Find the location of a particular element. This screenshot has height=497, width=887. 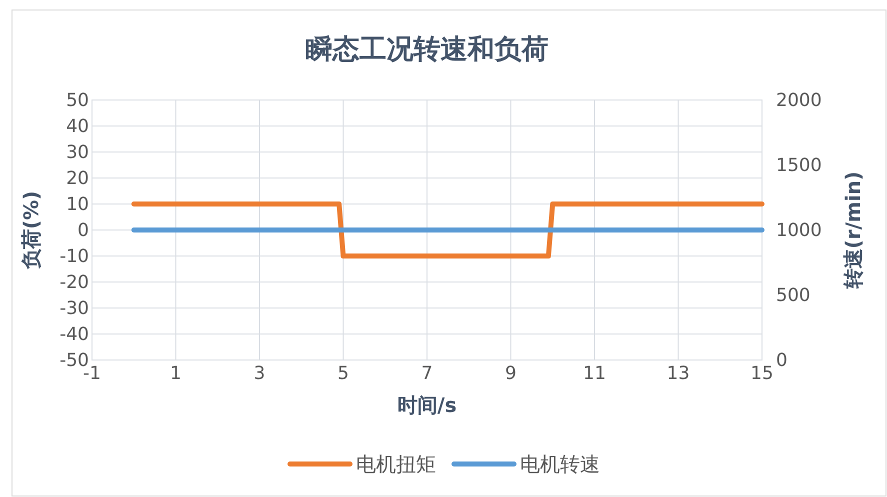

x-tick-label: 1 is located at coordinates (176, 373).